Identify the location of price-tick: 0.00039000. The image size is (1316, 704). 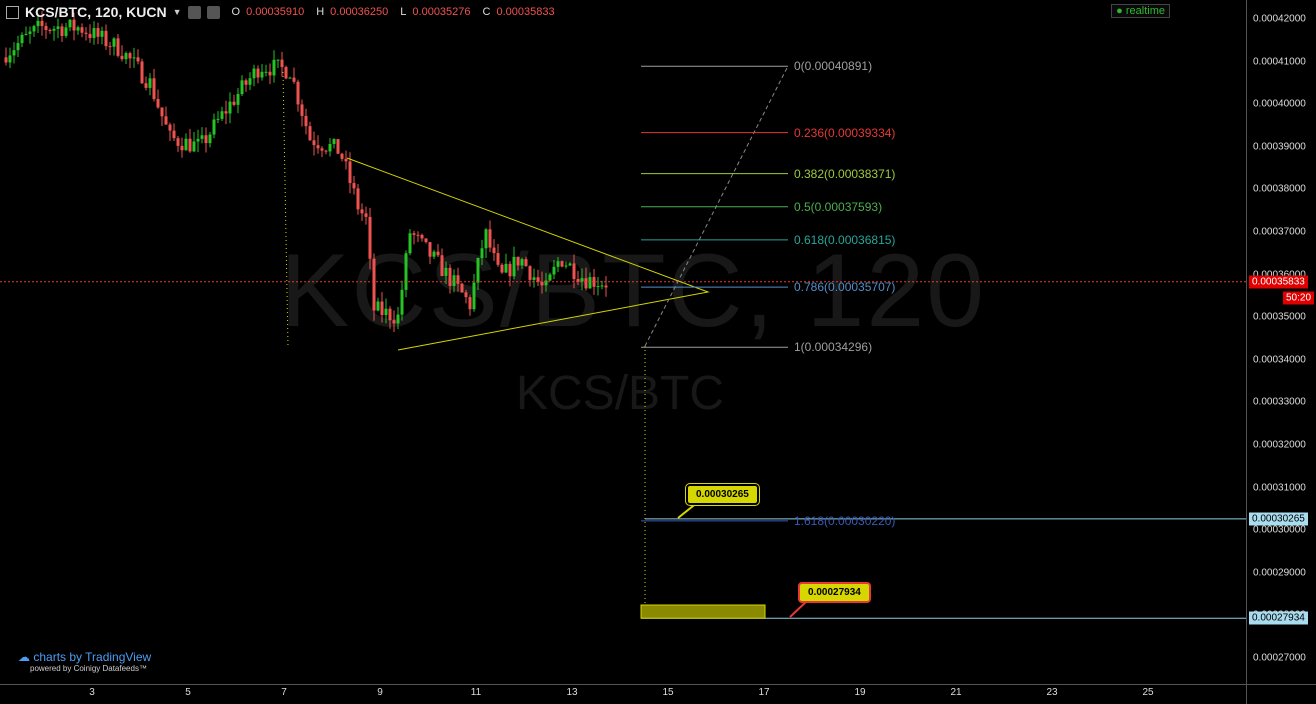
(1279, 147).